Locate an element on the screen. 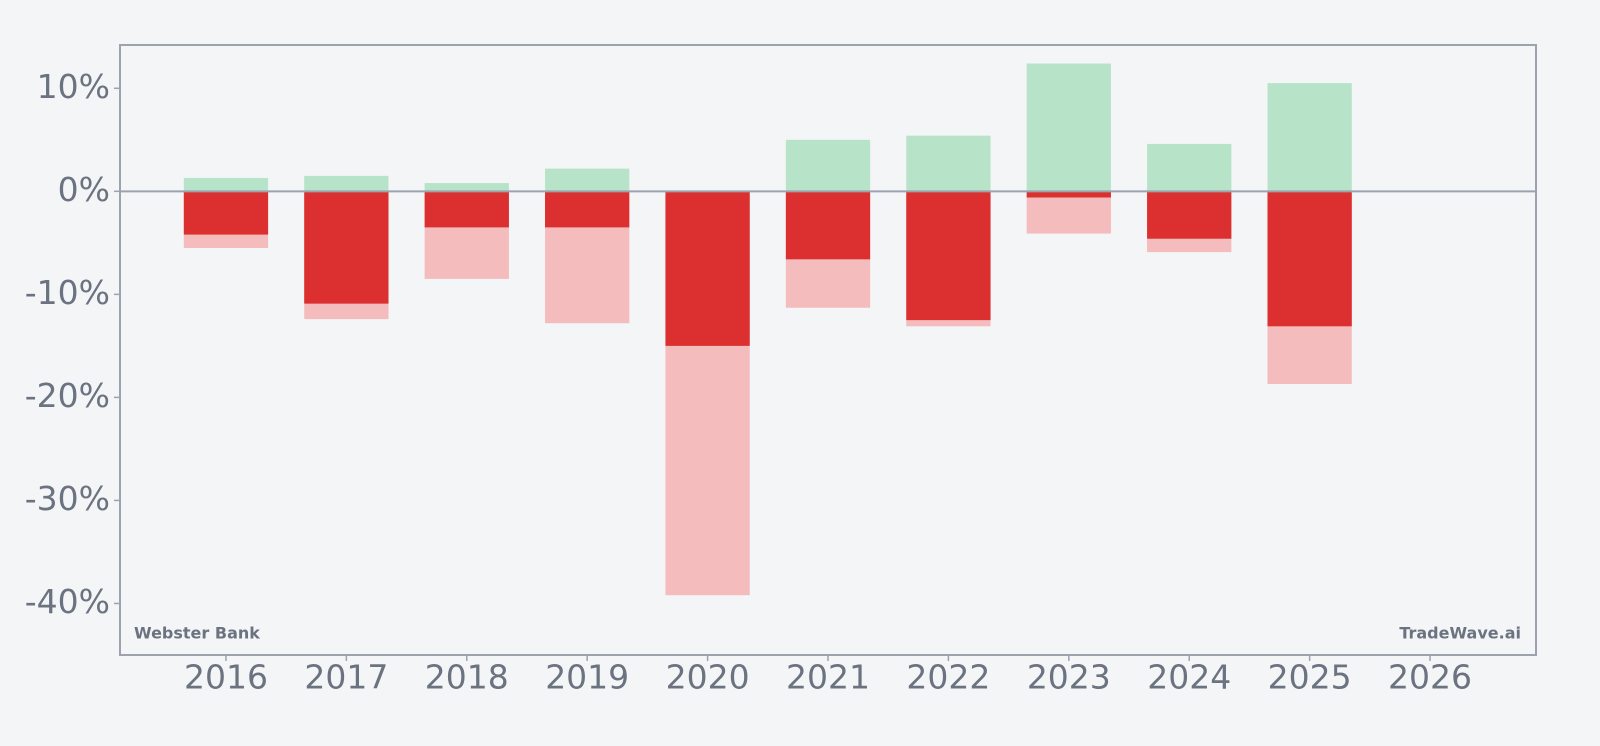  x-tick-label: 2016 is located at coordinates (226, 677).